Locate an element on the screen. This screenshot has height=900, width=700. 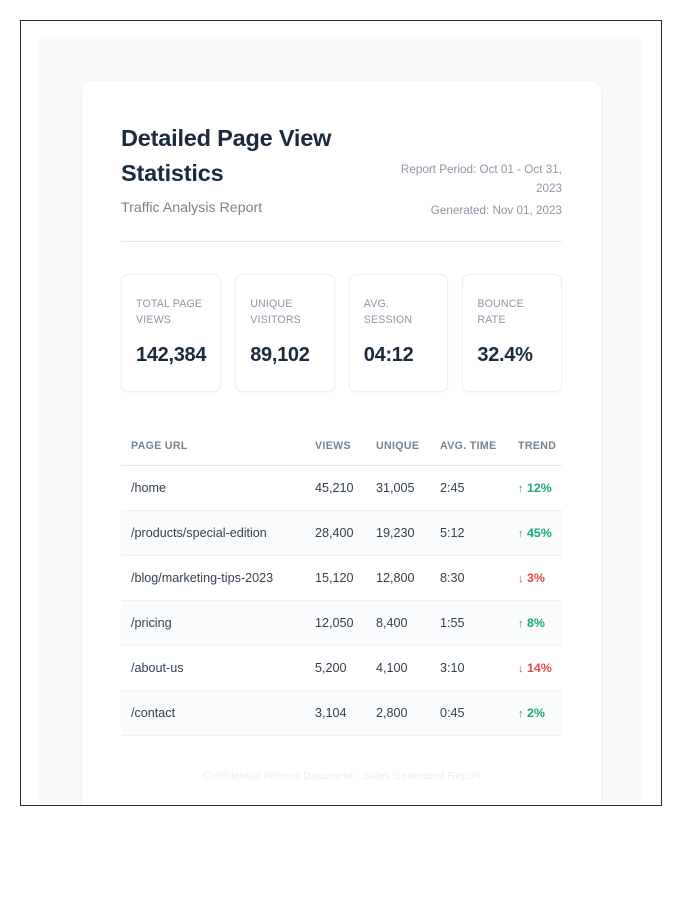
cell-trend: ↑ 45% is located at coordinates (540, 533).